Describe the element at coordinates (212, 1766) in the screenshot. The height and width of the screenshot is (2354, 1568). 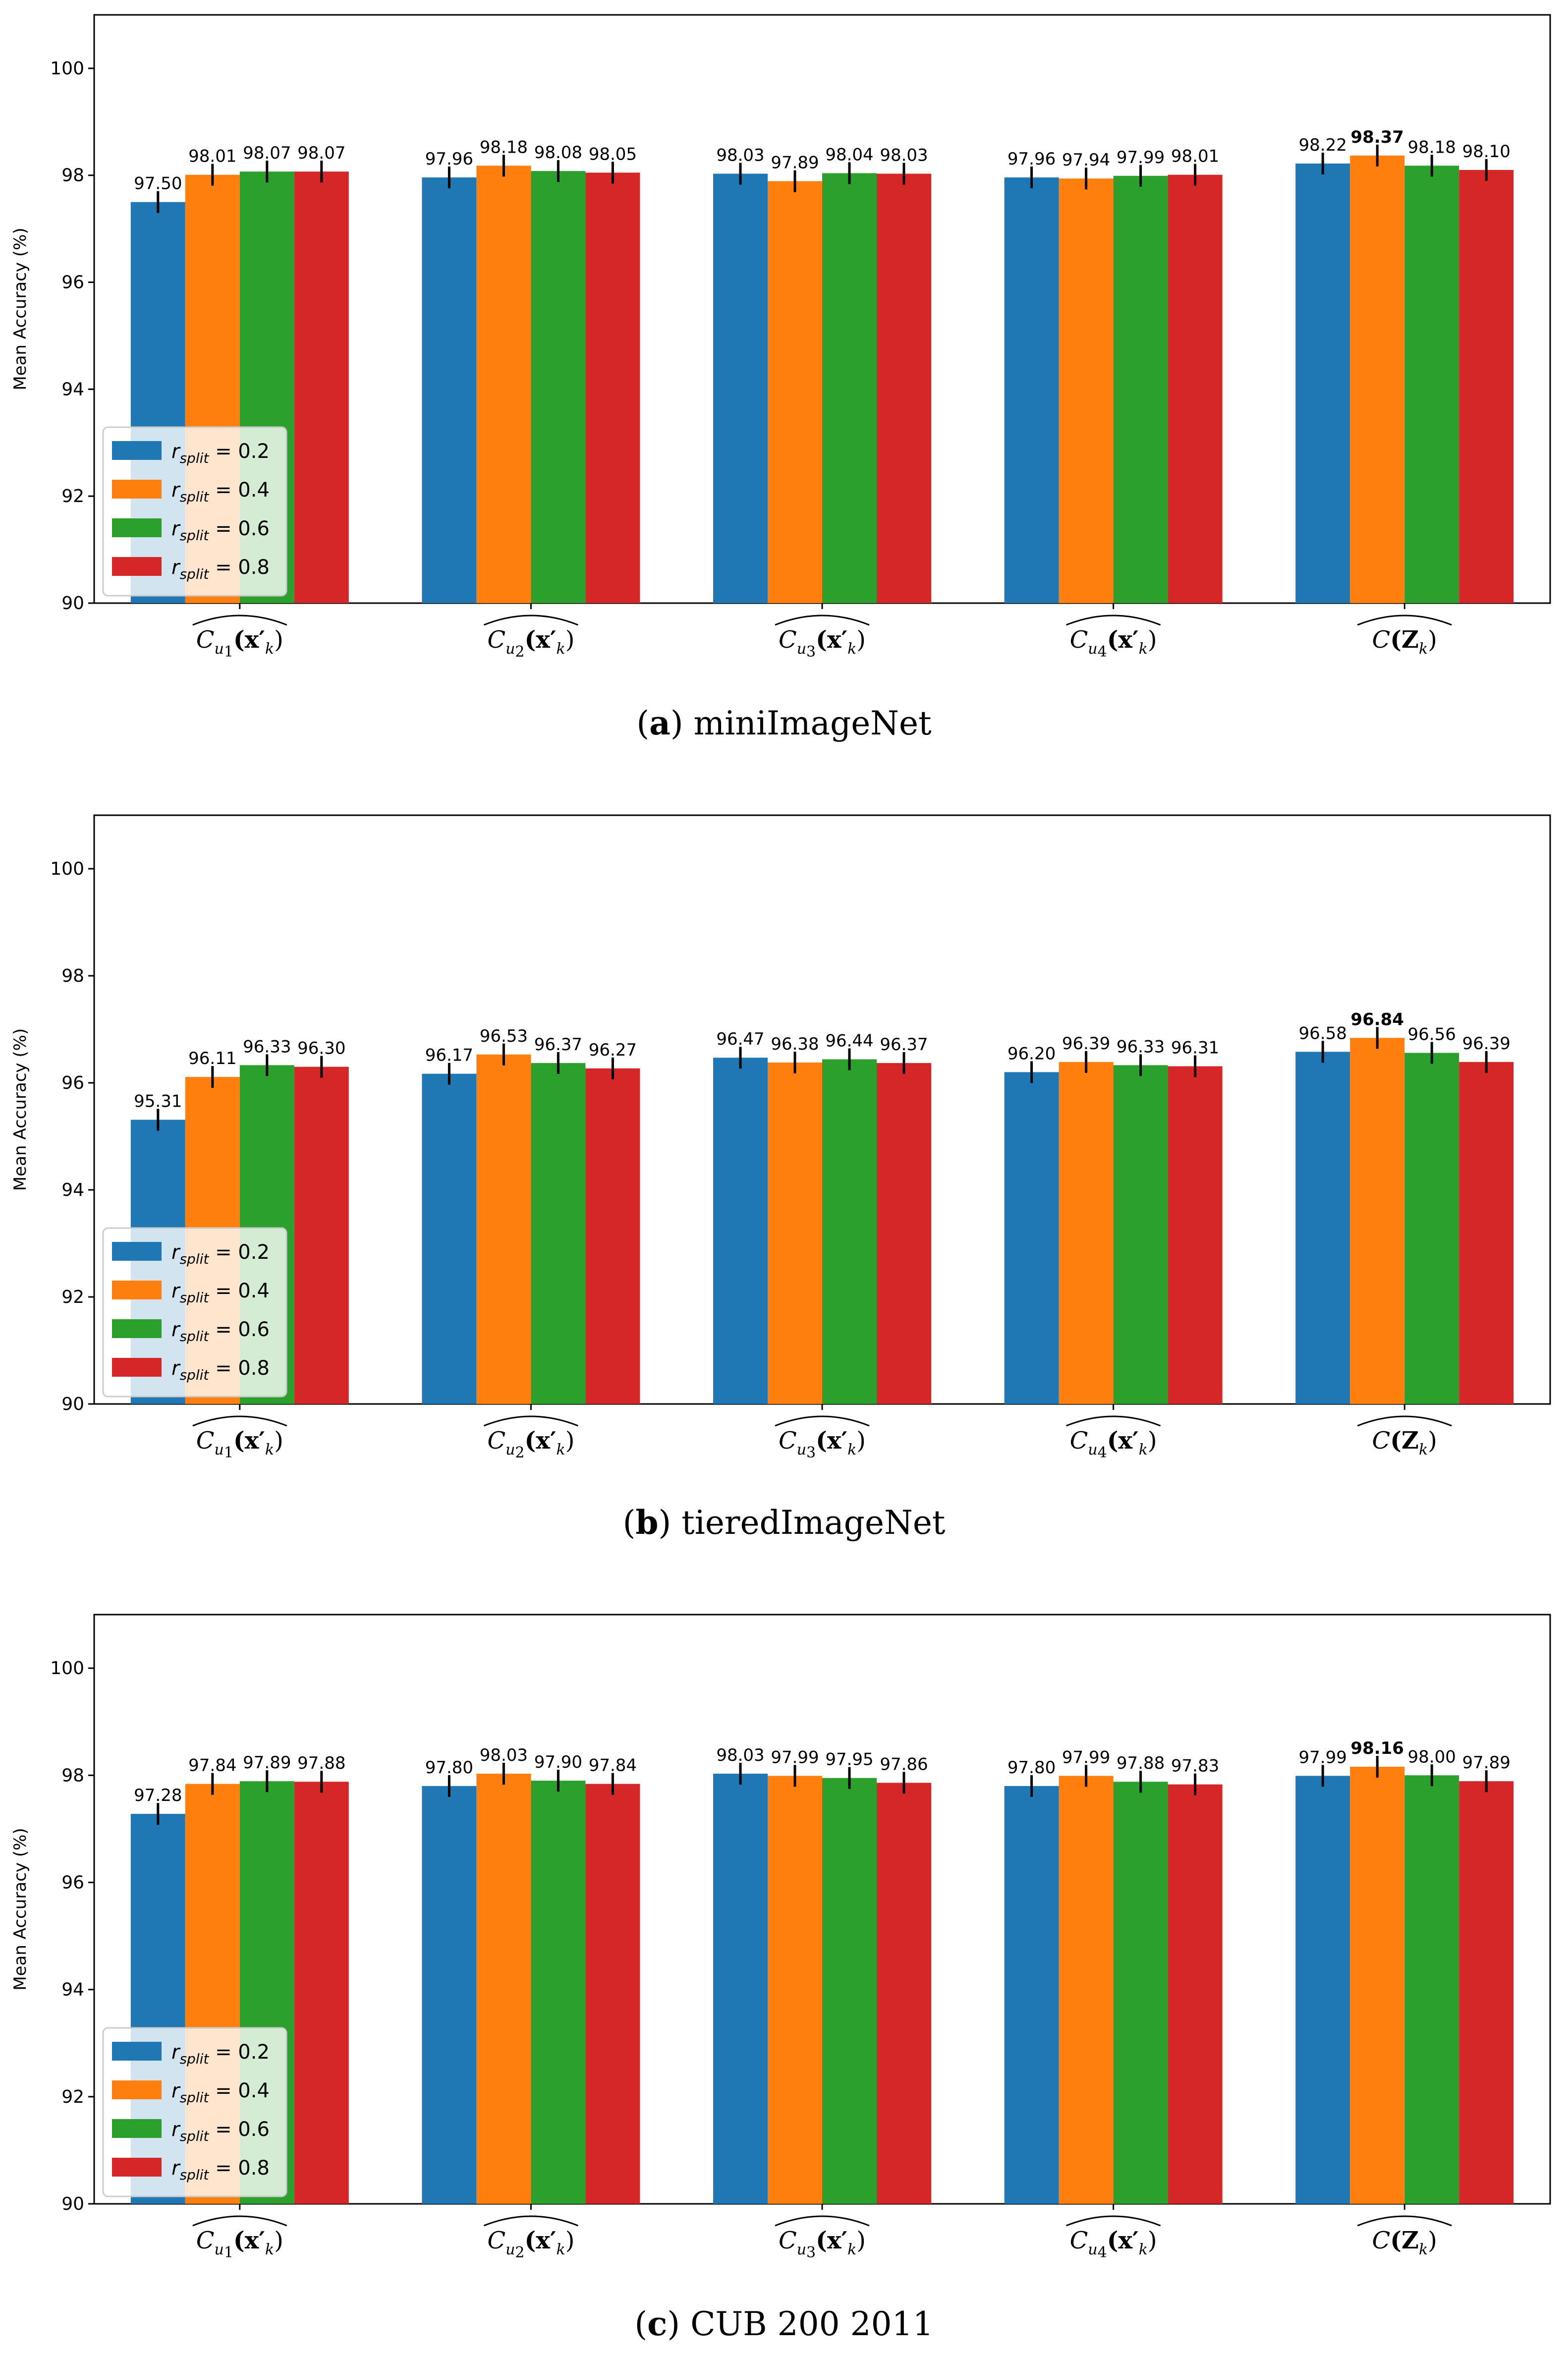
I see `data-label: 97.84` at that location.